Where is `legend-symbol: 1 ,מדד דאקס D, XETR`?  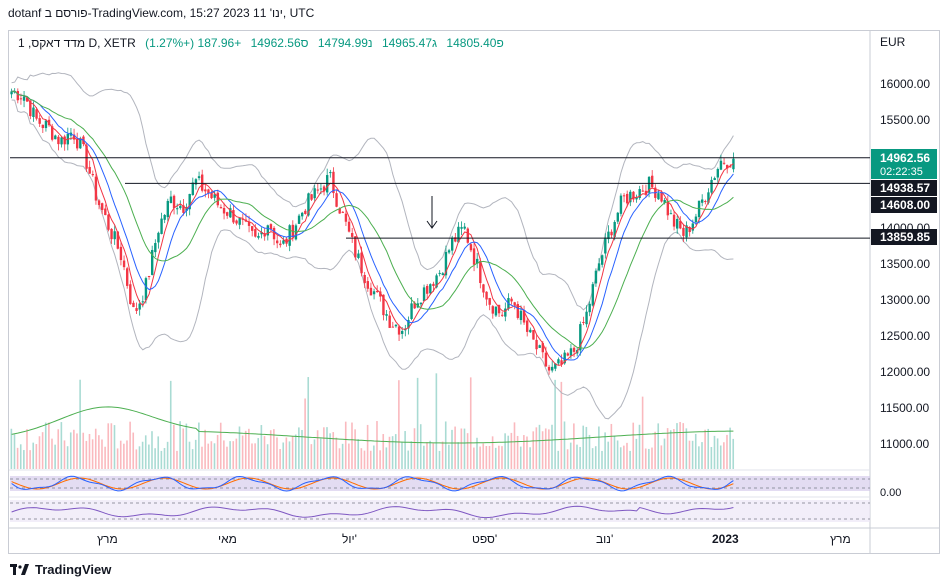 legend-symbol: 1 ,מדד דאקס D, XETR is located at coordinates (77, 43).